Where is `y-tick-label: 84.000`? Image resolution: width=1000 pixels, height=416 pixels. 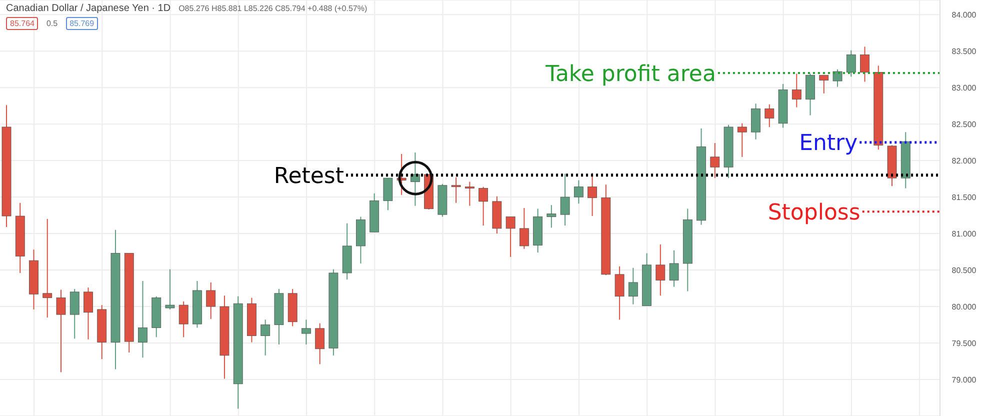 y-tick-label: 84.000 is located at coordinates (964, 15).